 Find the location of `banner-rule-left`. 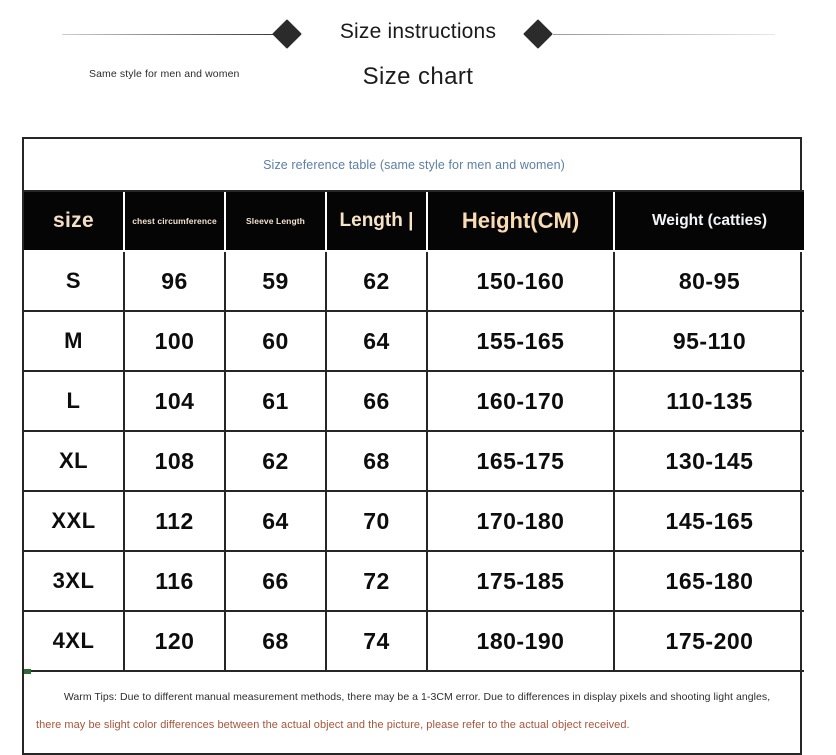

banner-rule-left is located at coordinates (168, 34).